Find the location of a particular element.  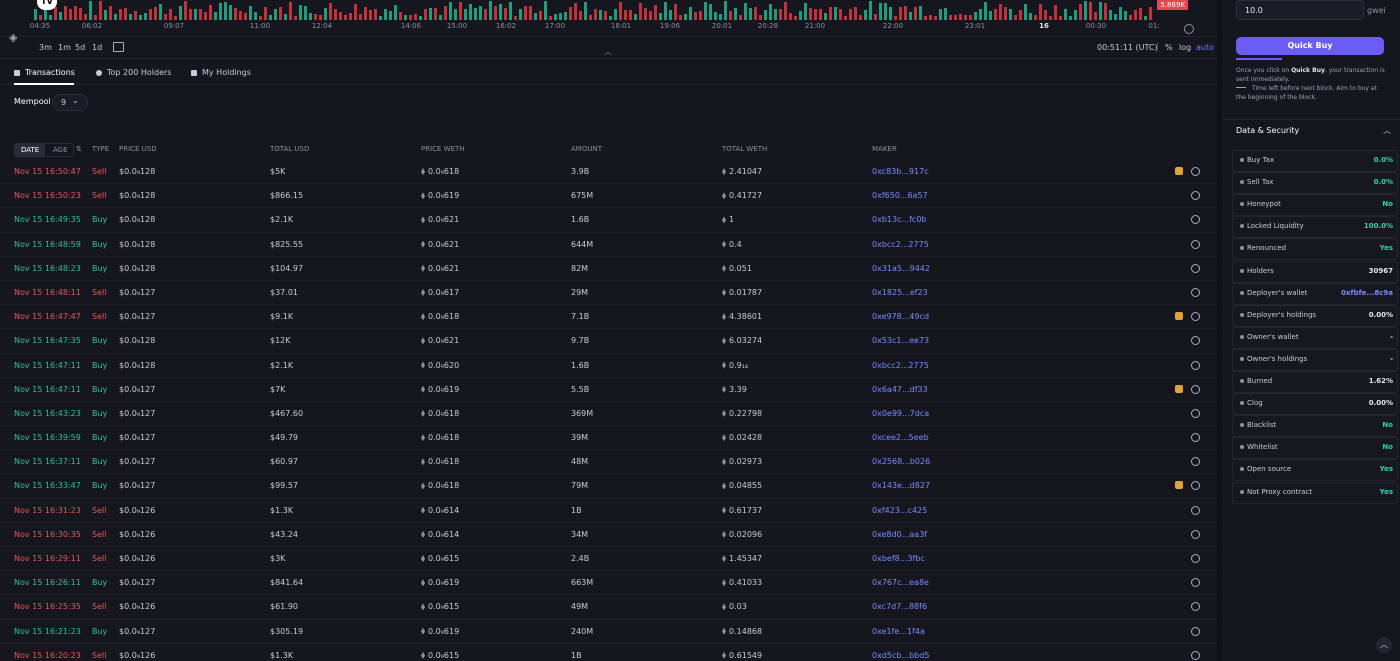

log-toggle: log is located at coordinates (1185, 47).